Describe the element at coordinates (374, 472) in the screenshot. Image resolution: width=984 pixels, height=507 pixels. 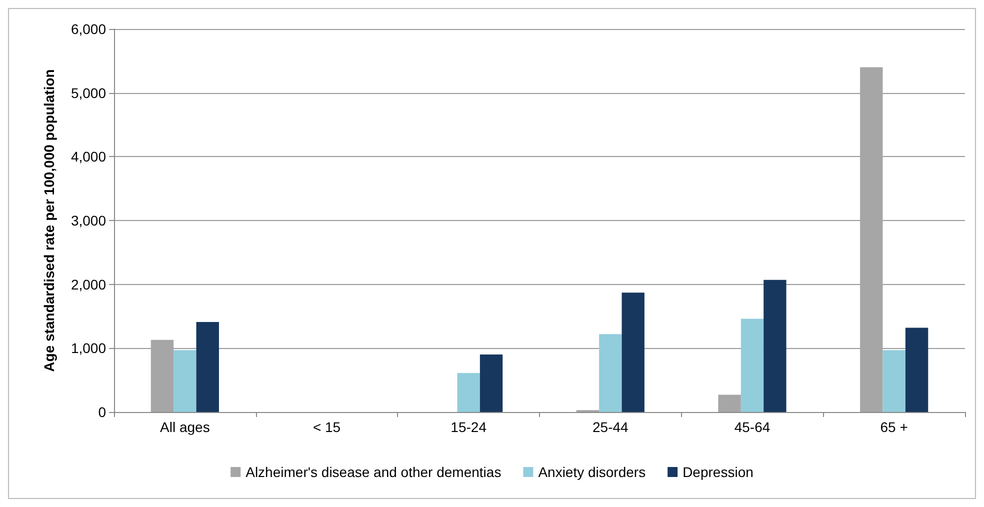
I see `legend-label: Alzheimer's disease and other dementias` at that location.